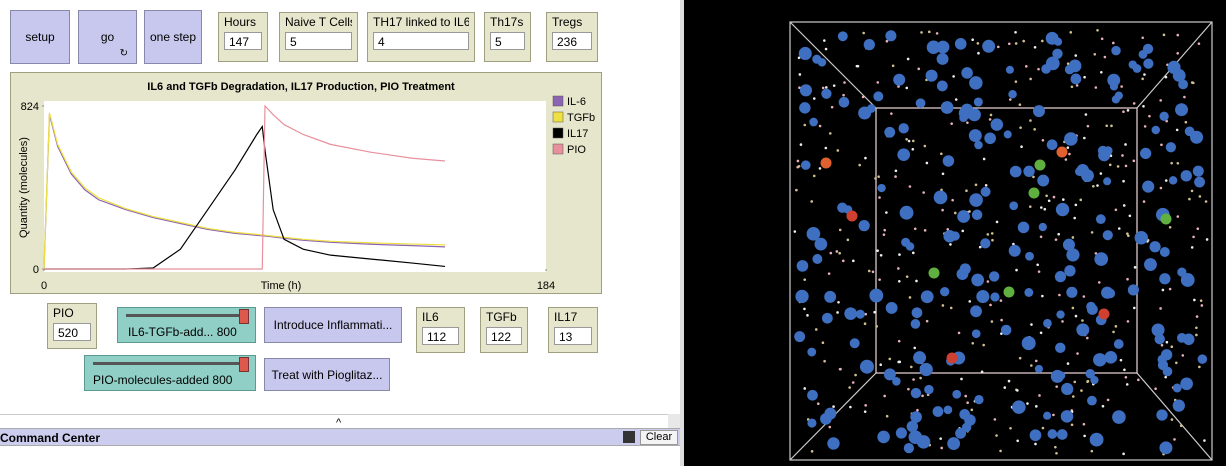 Image resolution: width=1226 pixels, height=466 pixels. What do you see at coordinates (240, 22) in the screenshot?
I see `label: Hours` at bounding box center [240, 22].